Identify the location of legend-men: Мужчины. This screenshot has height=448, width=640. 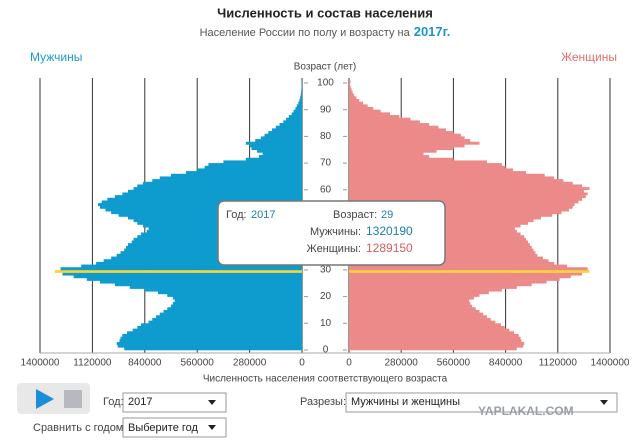
(56, 57).